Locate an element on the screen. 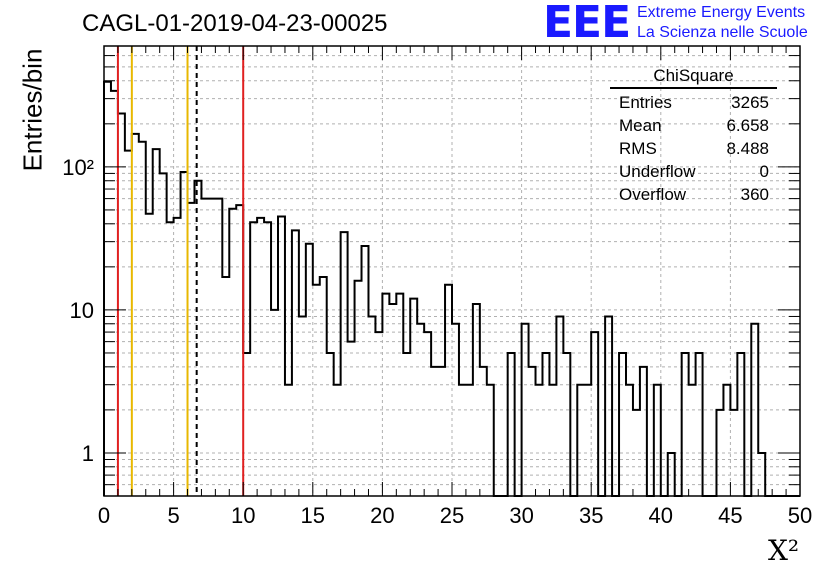 This screenshot has height=572, width=836. x-tick-label: 25 is located at coordinates (452, 515).